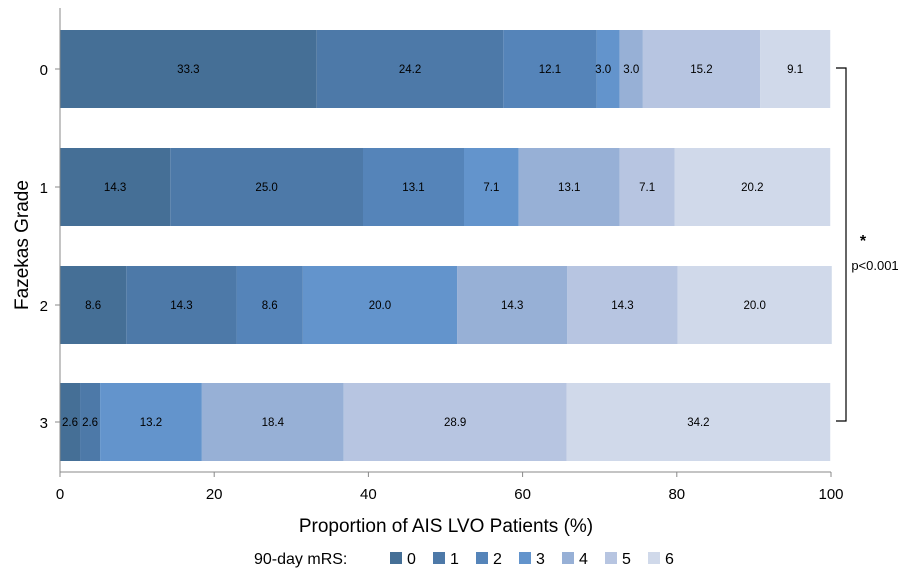  I want to click on legend-label-mrs-3: 3, so click(540, 559).